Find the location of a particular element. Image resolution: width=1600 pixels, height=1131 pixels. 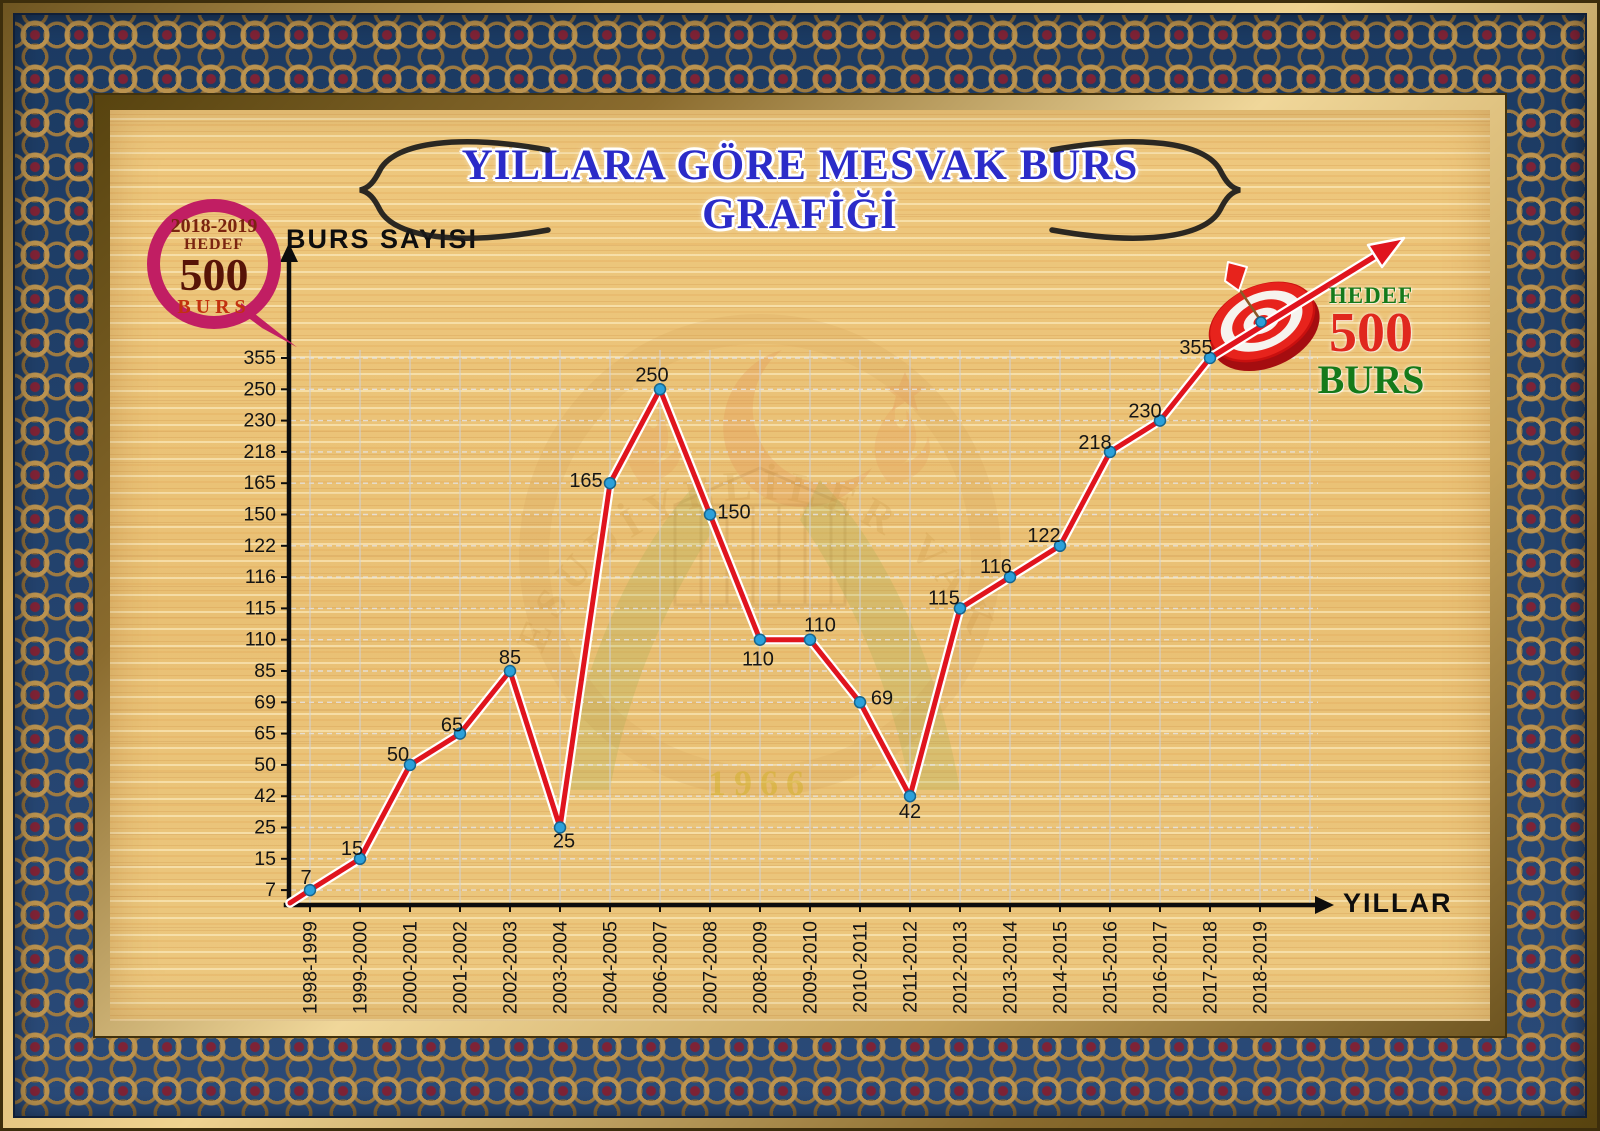

data-point-label: 230 is located at coordinates (1144, 412).